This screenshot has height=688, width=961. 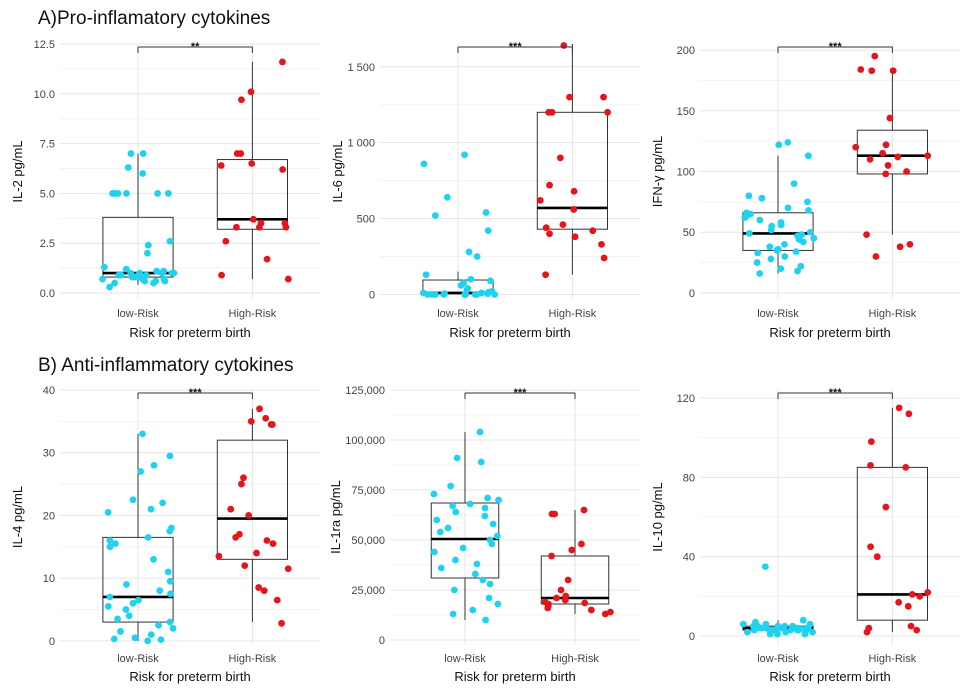 What do you see at coordinates (836, 47) in the screenshot?
I see `significance-label: ***` at bounding box center [836, 47].